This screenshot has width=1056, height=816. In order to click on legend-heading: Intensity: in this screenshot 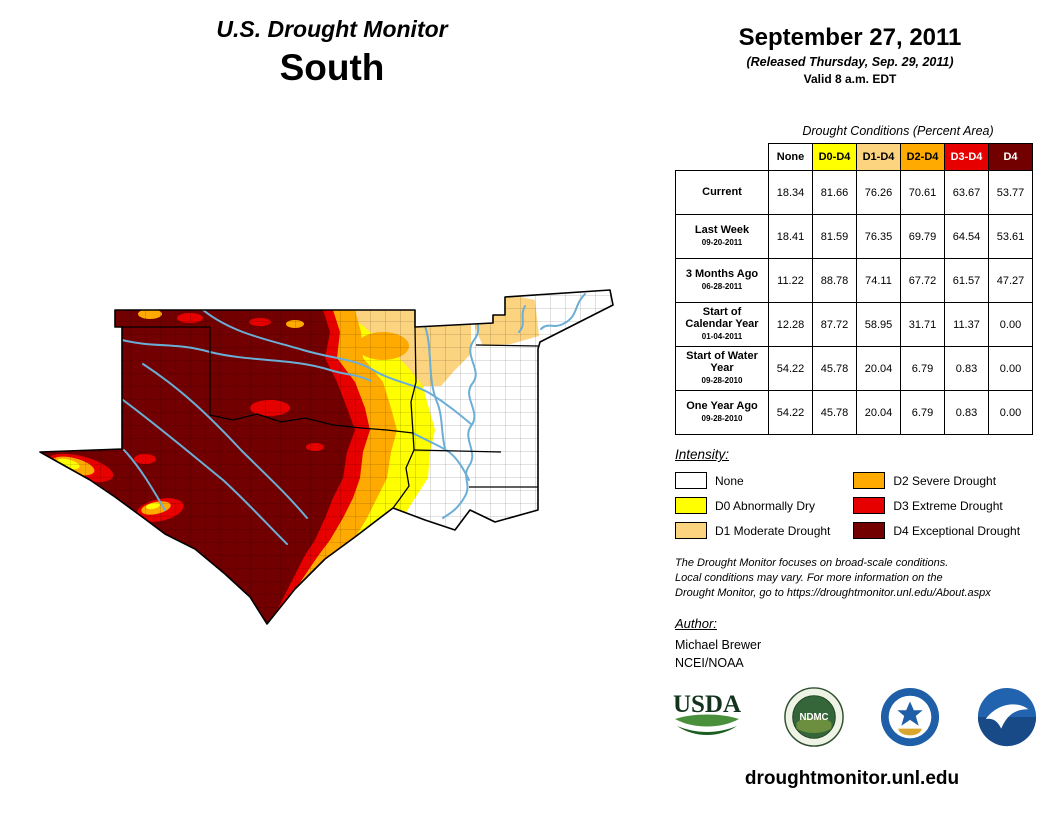, I will do `click(702, 454)`.